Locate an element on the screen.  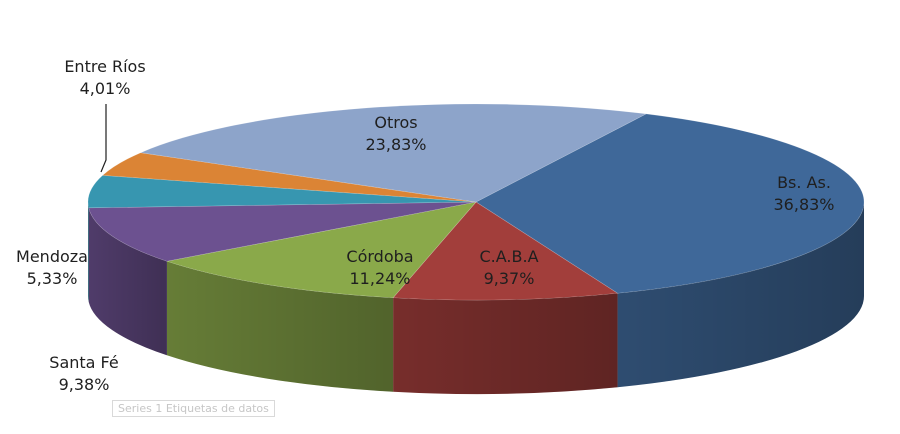
slice-label-caba: C.A.B.A 9,37% is located at coordinates (508, 268).